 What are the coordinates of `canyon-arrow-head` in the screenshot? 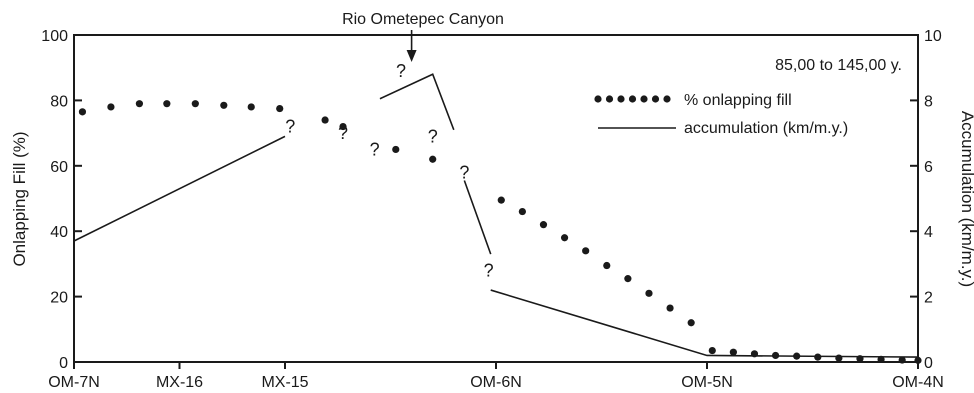 It's located at (411, 56).